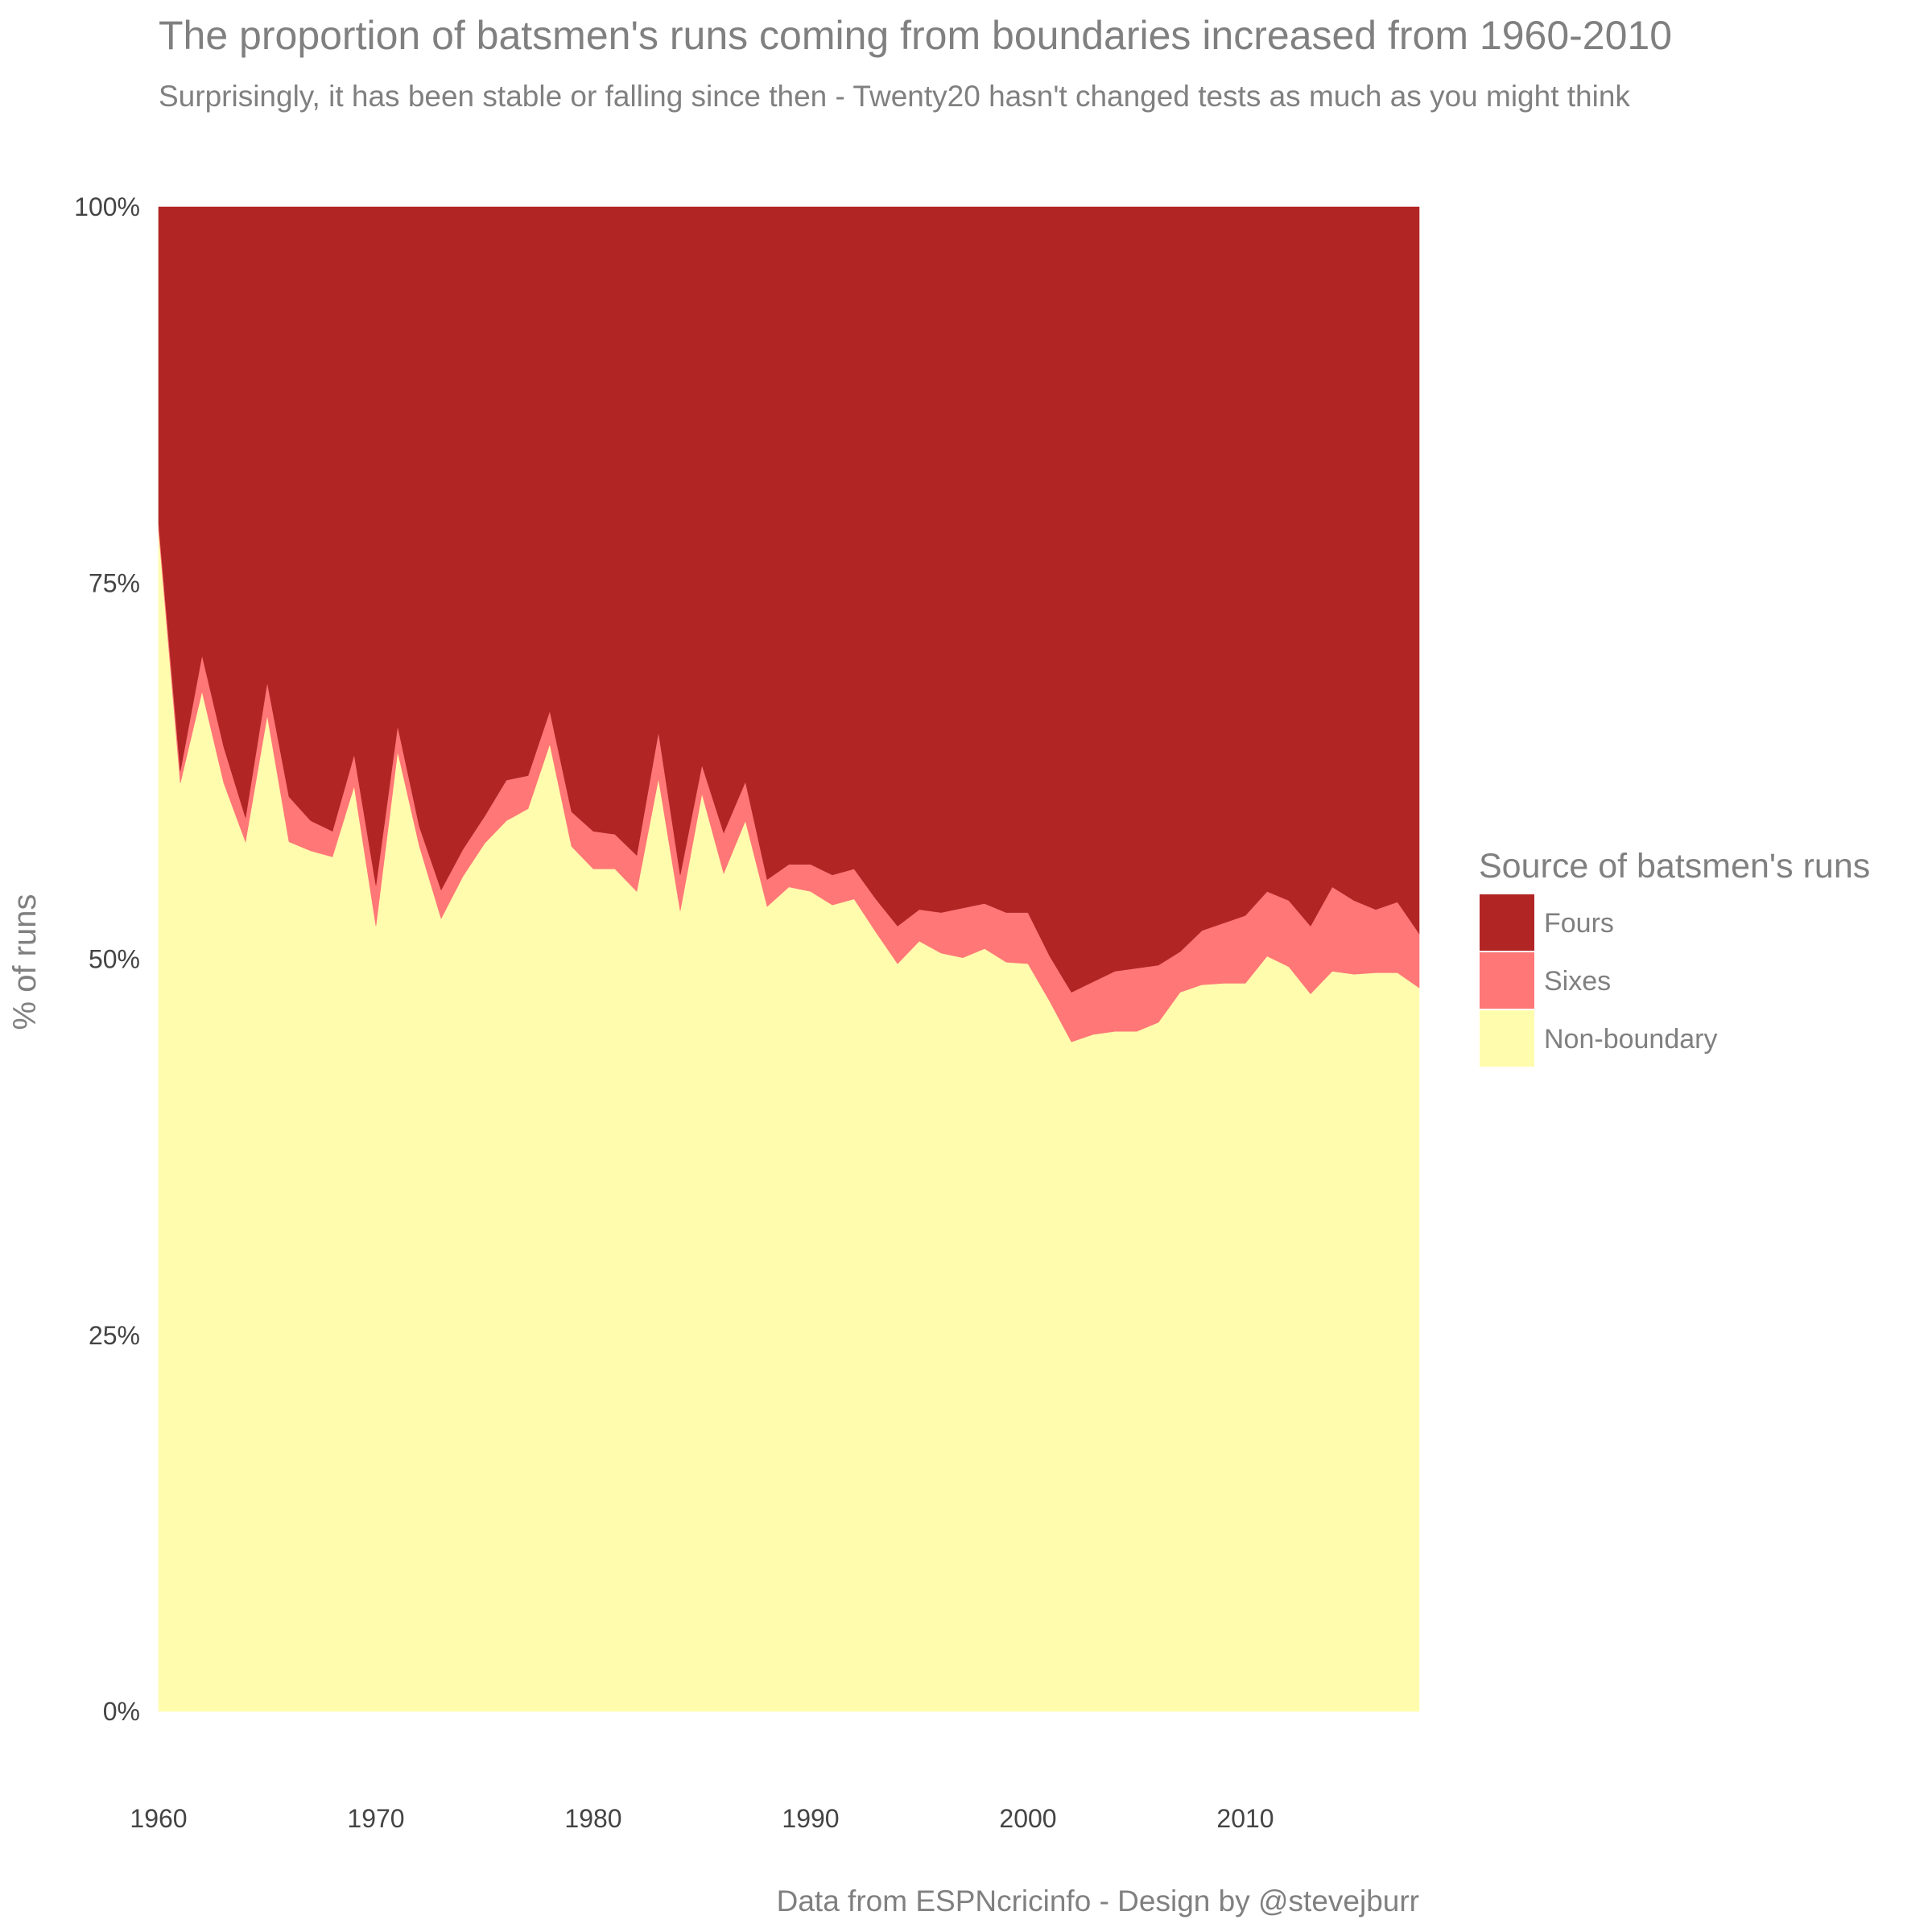  I want to click on legend-key-sixes, so click(1507, 980).